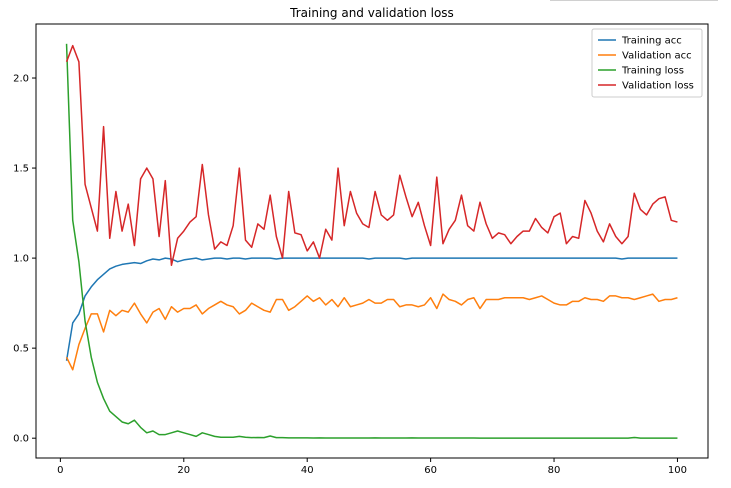  Describe the element at coordinates (677, 470) in the screenshot. I see `x-tick-label: 100` at that location.